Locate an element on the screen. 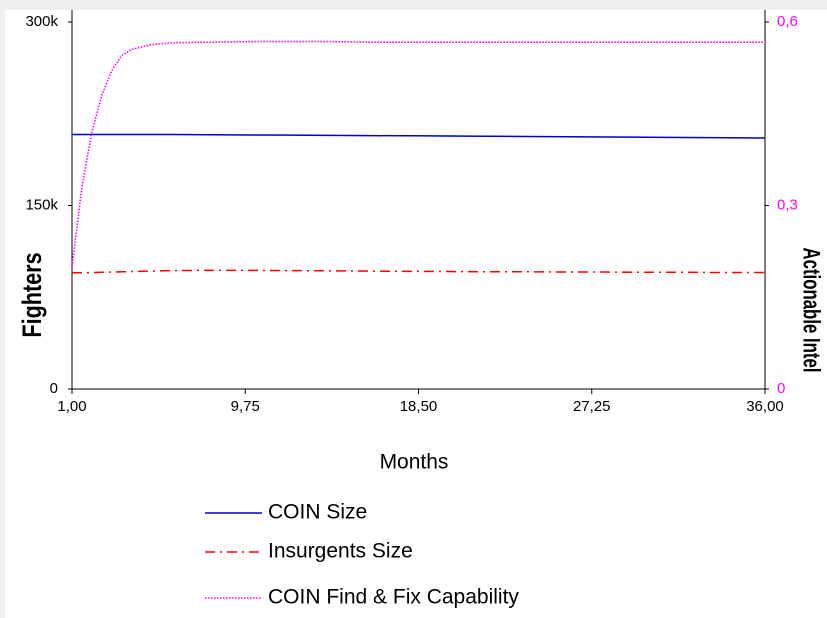 The width and height of the screenshot is (827, 618). y-tick-label: 150k is located at coordinates (41, 204).